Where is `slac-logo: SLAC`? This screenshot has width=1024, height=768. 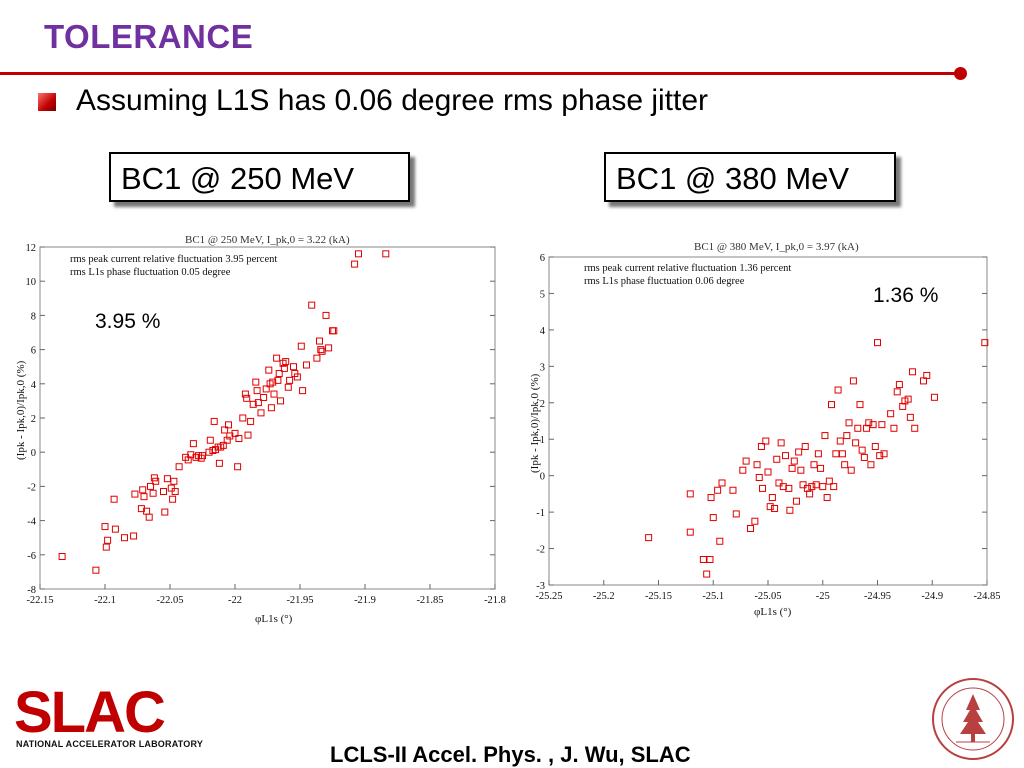
slac-logo: SLAC is located at coordinates (104, 712).